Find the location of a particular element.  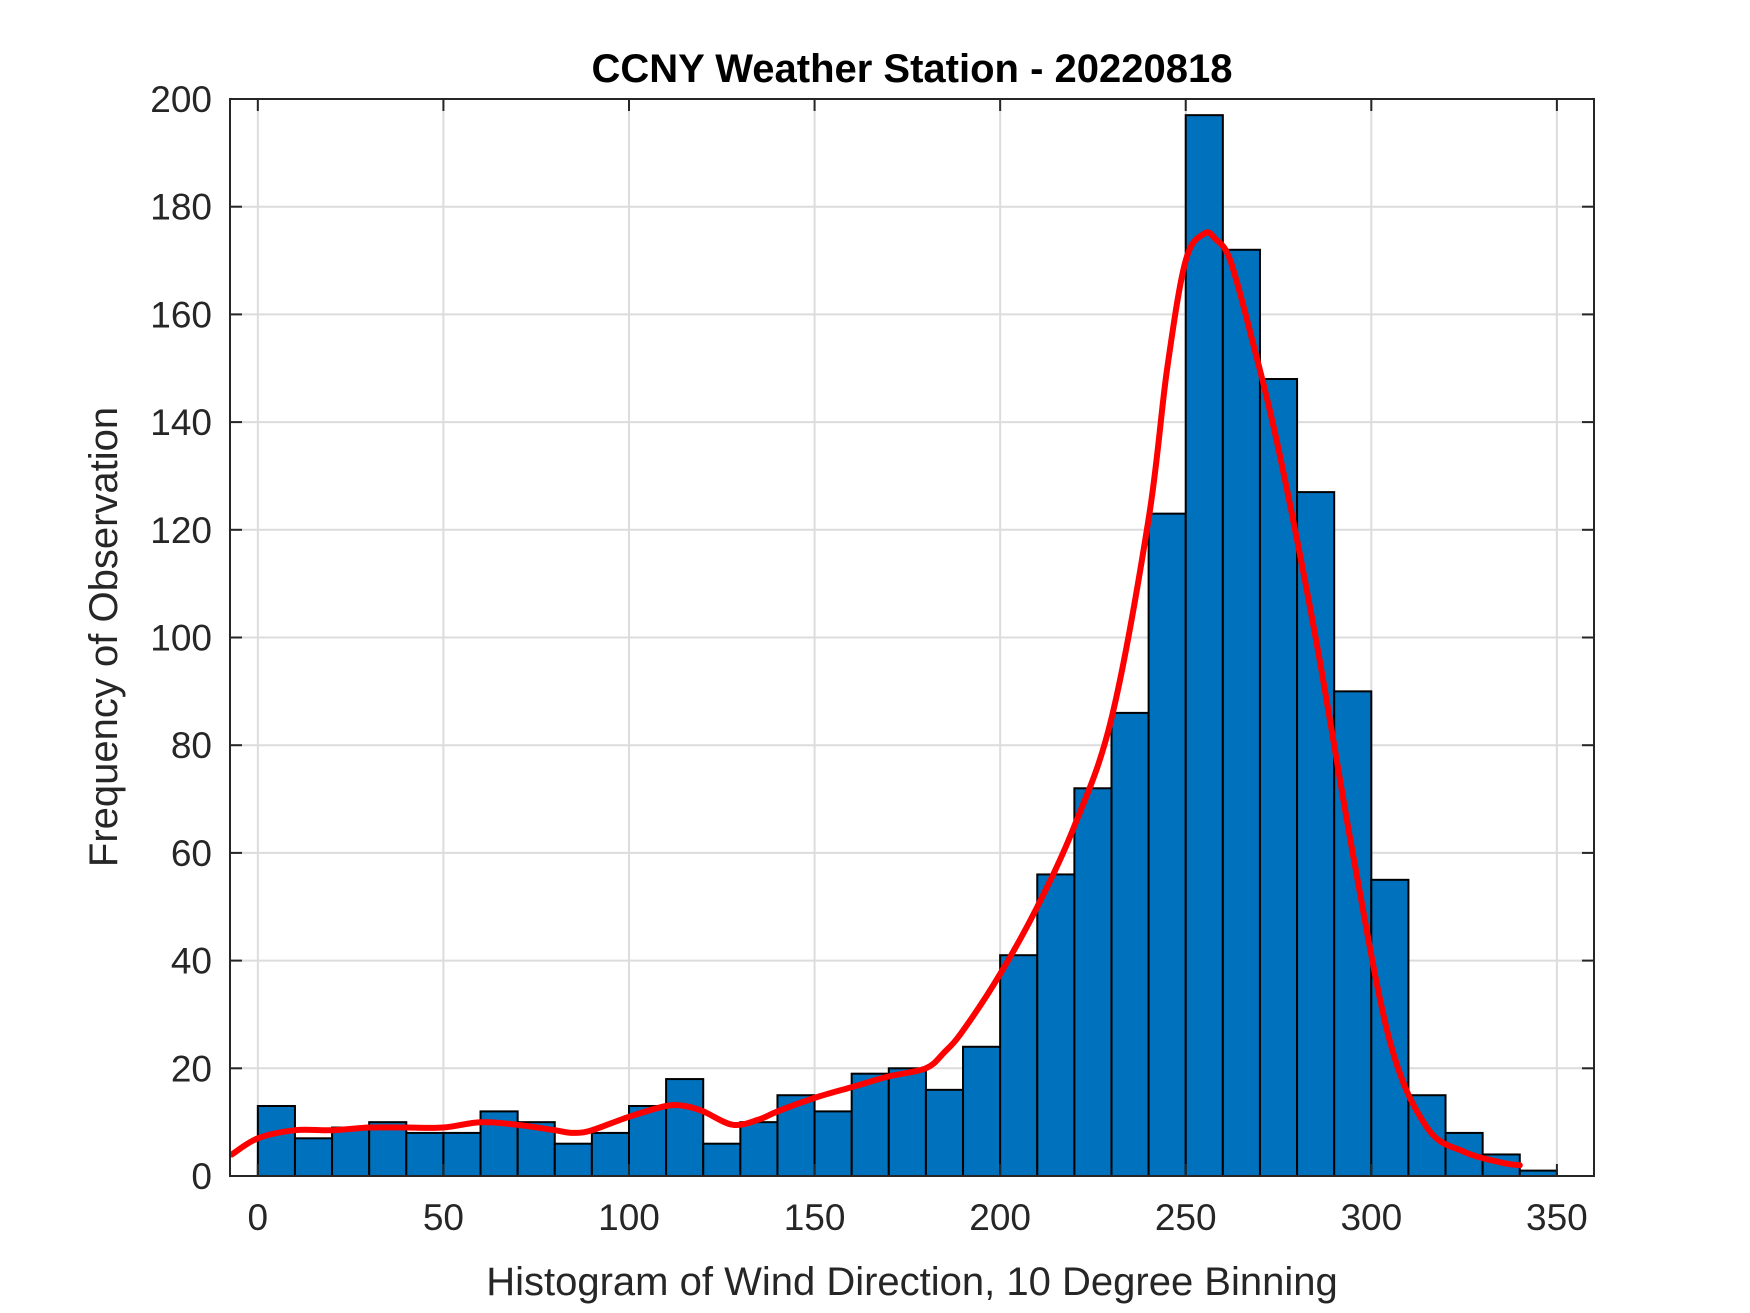

y-tick-label: 40 is located at coordinates (191, 961).